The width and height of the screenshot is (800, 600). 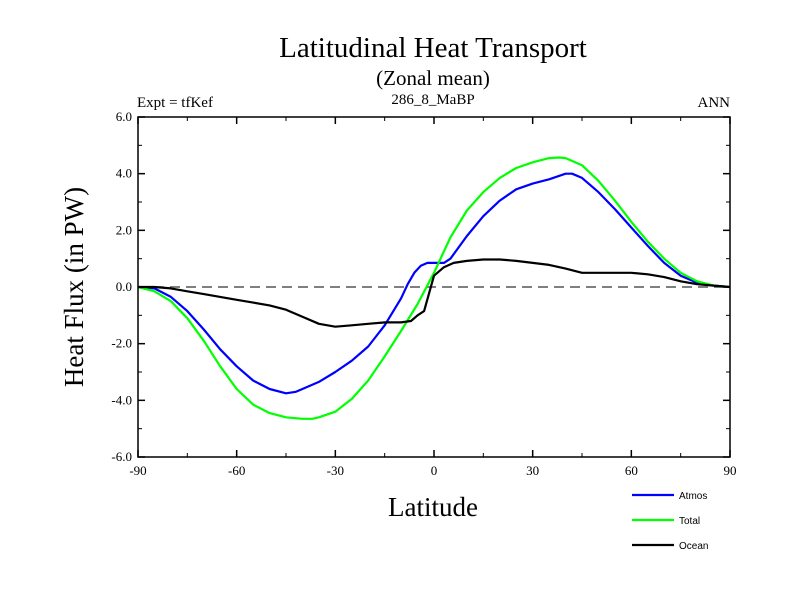 I want to click on y-tick-label: -2.0, so click(x=121, y=343).